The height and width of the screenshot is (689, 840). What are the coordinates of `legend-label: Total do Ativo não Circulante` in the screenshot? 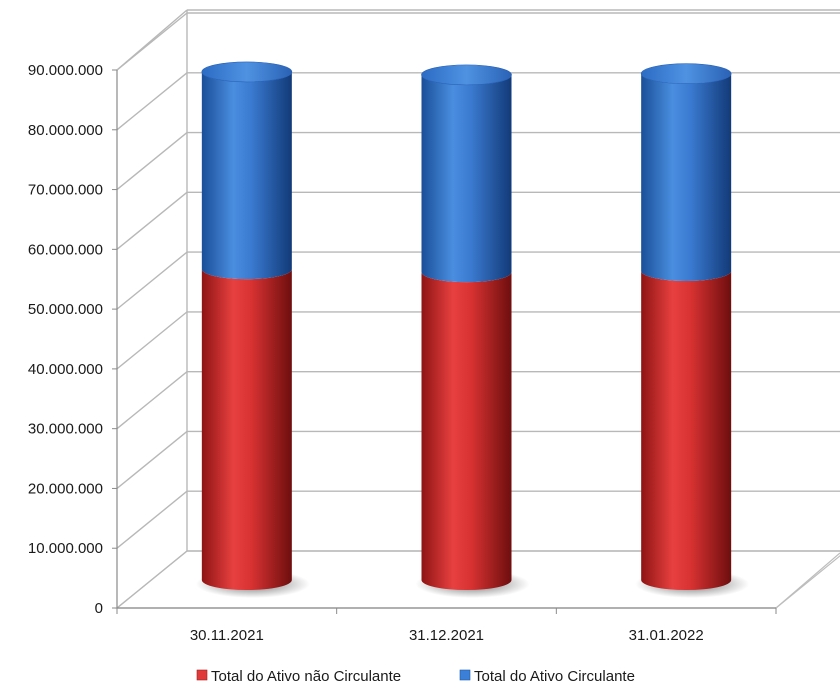 It's located at (306, 676).